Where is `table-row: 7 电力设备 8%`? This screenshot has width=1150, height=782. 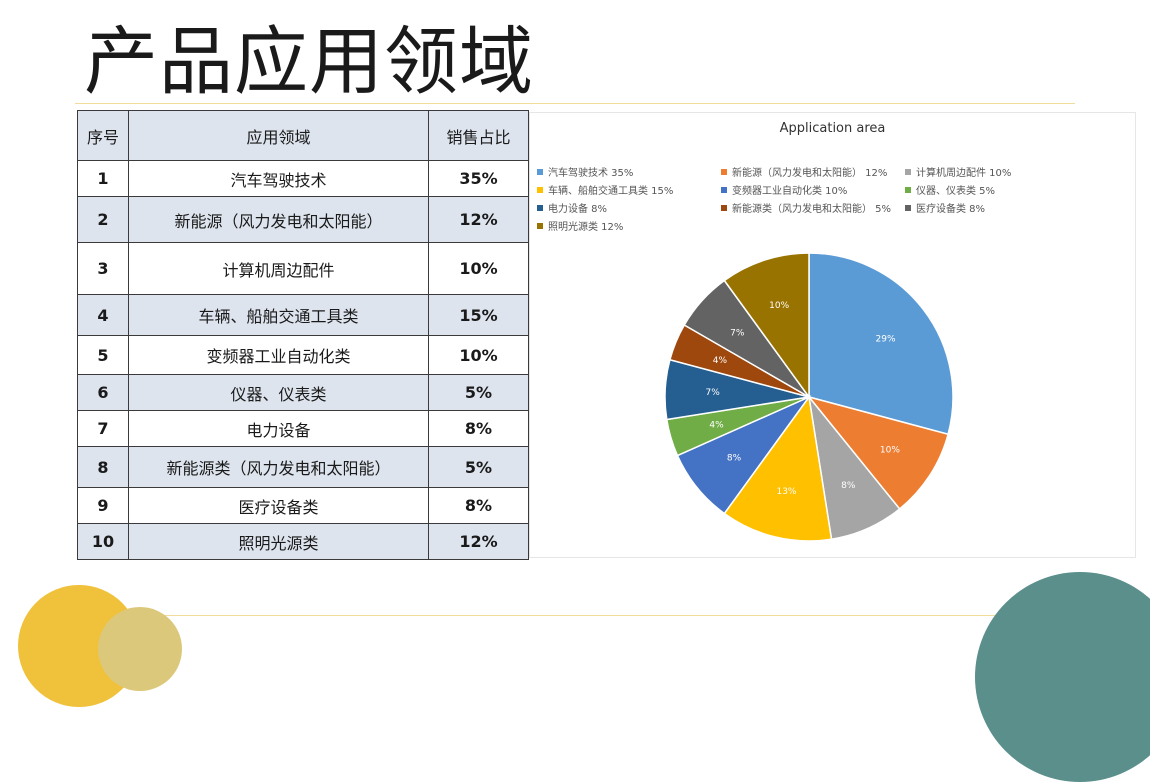 table-row: 7 电力设备 8% is located at coordinates (303, 428).